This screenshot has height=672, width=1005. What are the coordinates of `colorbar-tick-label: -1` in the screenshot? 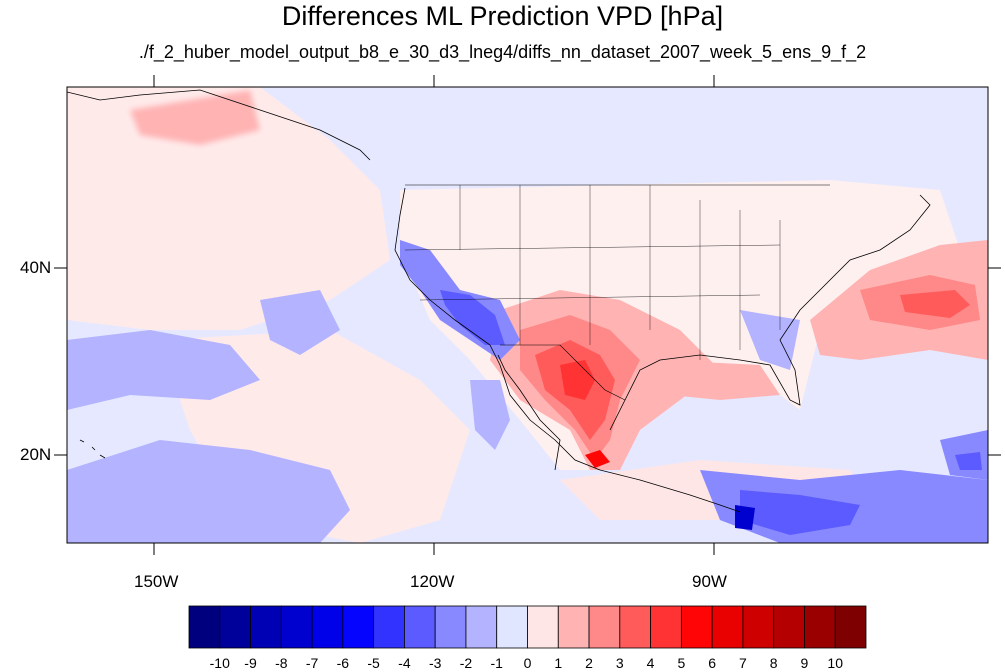 It's located at (496, 663).